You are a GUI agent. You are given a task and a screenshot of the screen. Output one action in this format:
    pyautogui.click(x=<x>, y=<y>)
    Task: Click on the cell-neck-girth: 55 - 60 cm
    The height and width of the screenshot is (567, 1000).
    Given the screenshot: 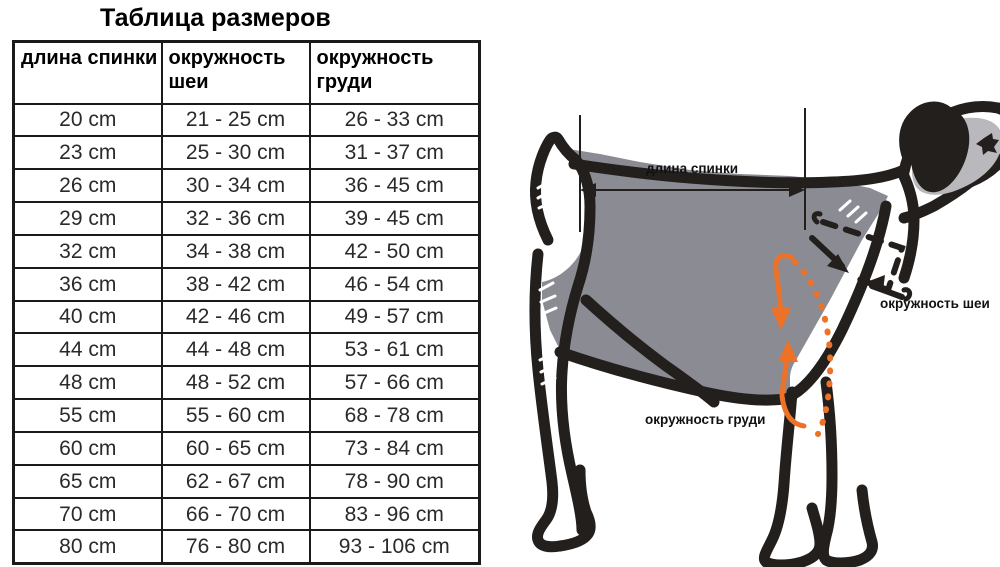 What is the action you would take?
    pyautogui.click(x=235, y=415)
    